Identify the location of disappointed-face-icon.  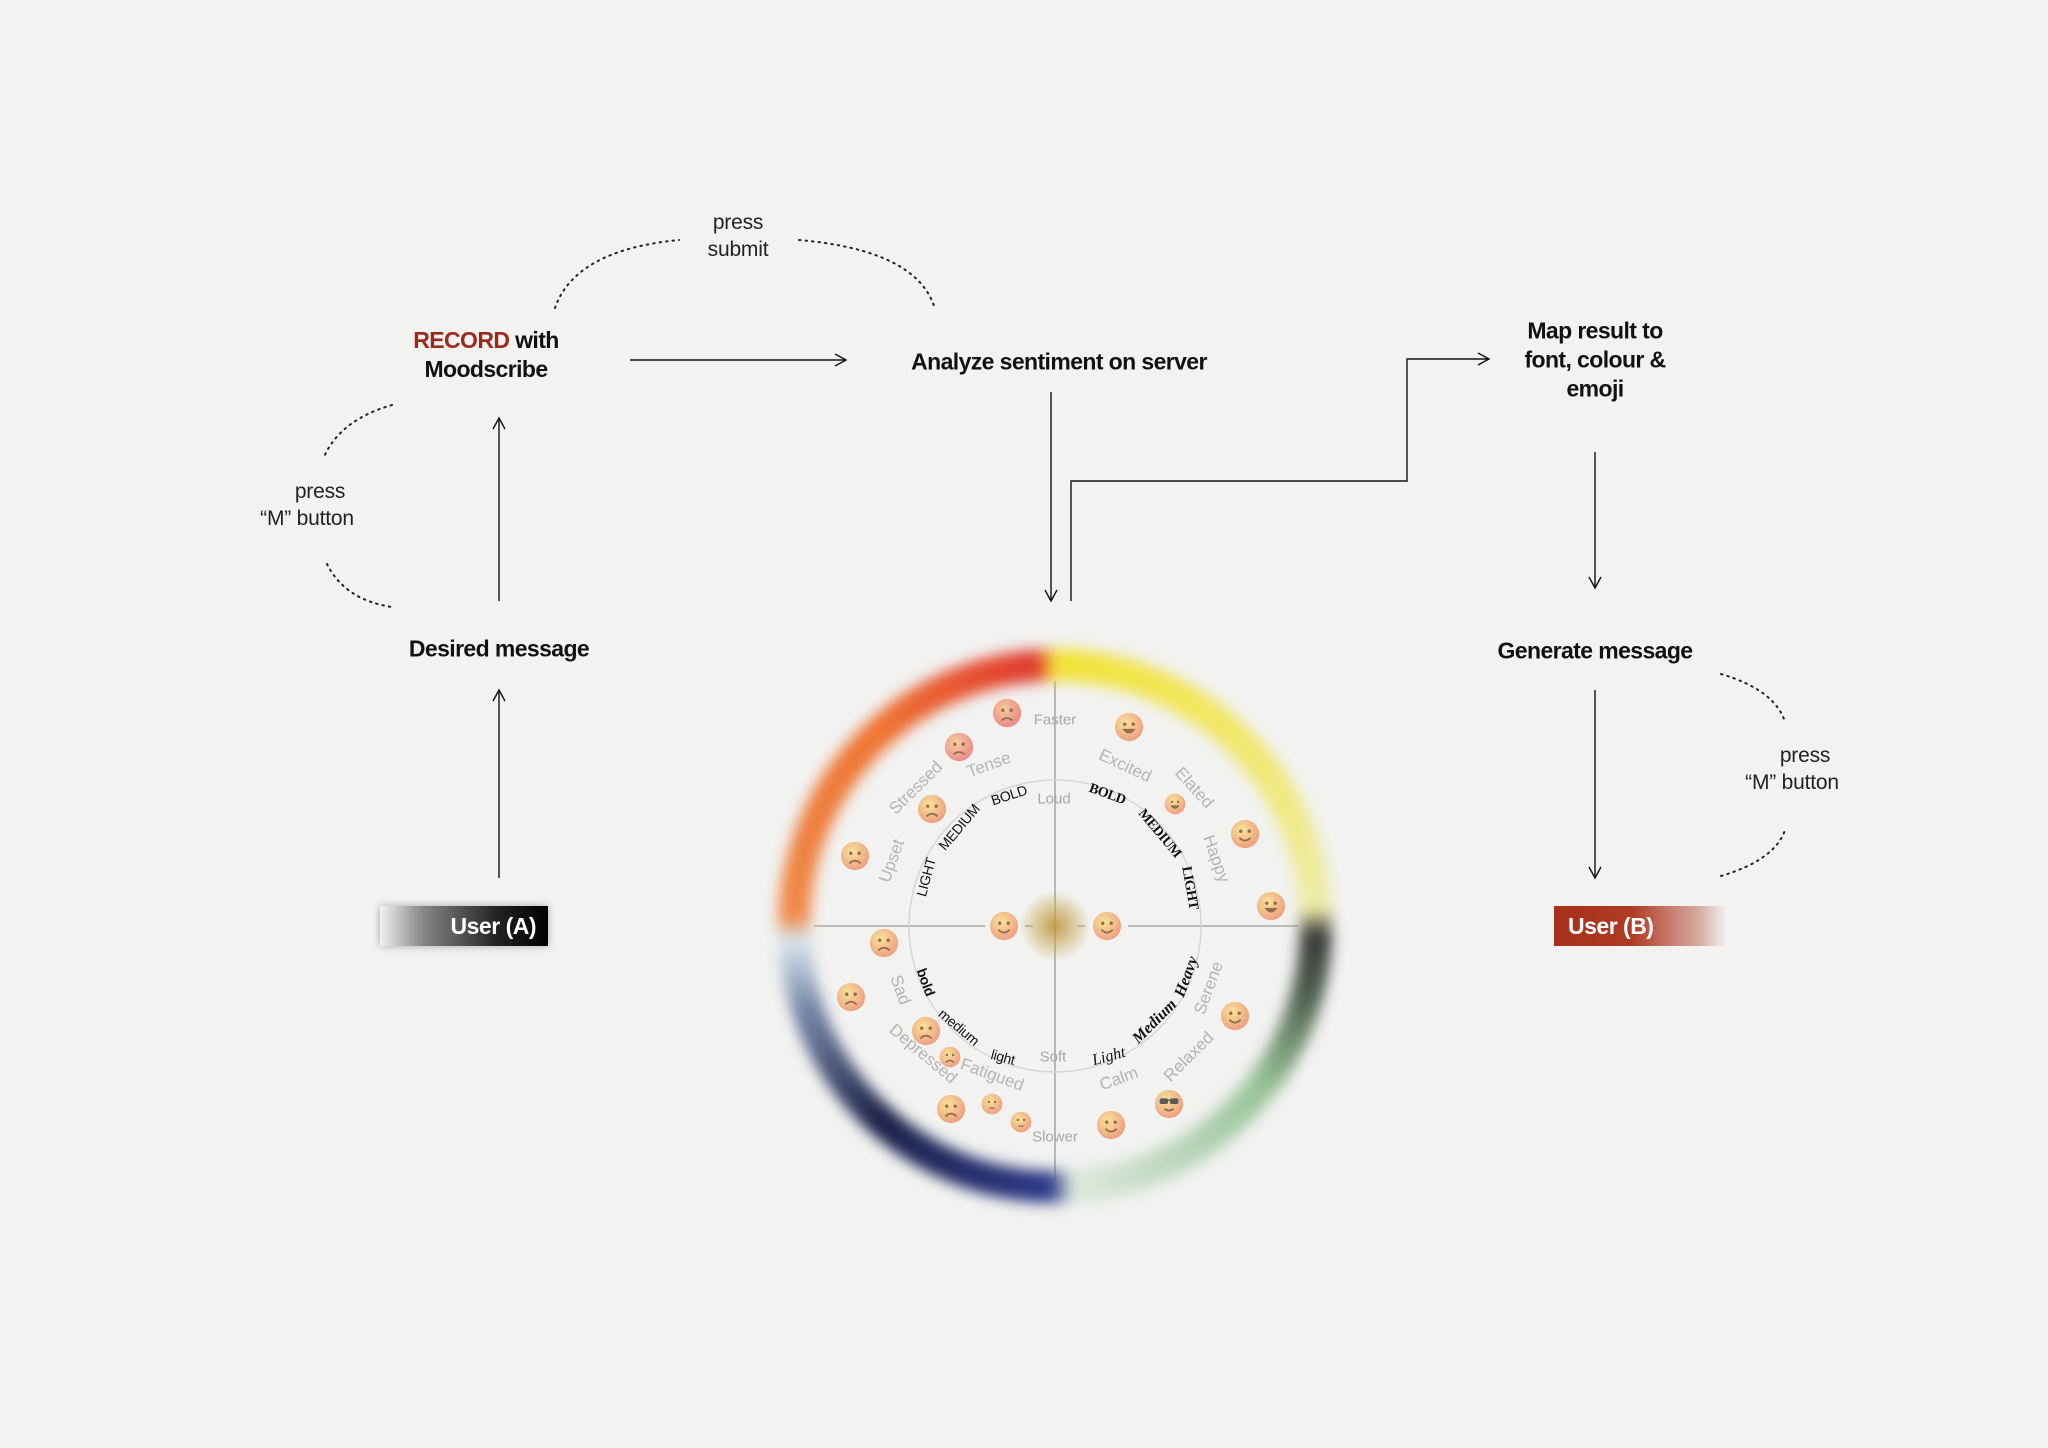
(951, 1109).